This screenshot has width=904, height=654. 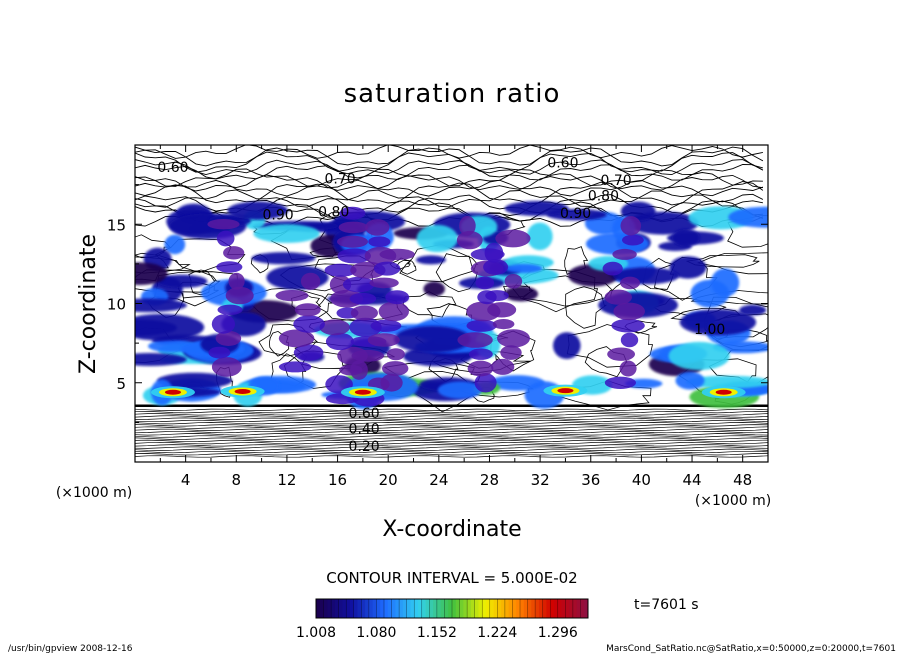 I want to click on contour-interval-label: CONTOUR INTERVAL = 5.000E-02, so click(x=451, y=578).